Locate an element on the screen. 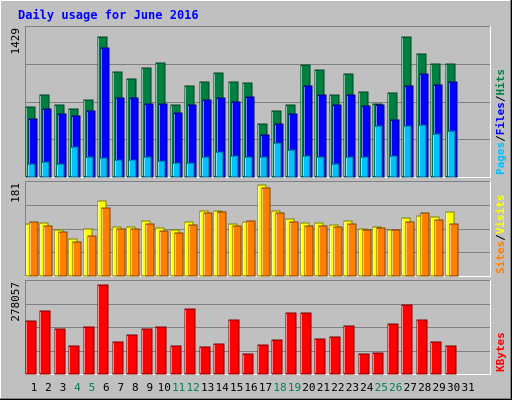 The image size is (512, 405). x-tick-label-day-16: 16 is located at coordinates (250, 387).